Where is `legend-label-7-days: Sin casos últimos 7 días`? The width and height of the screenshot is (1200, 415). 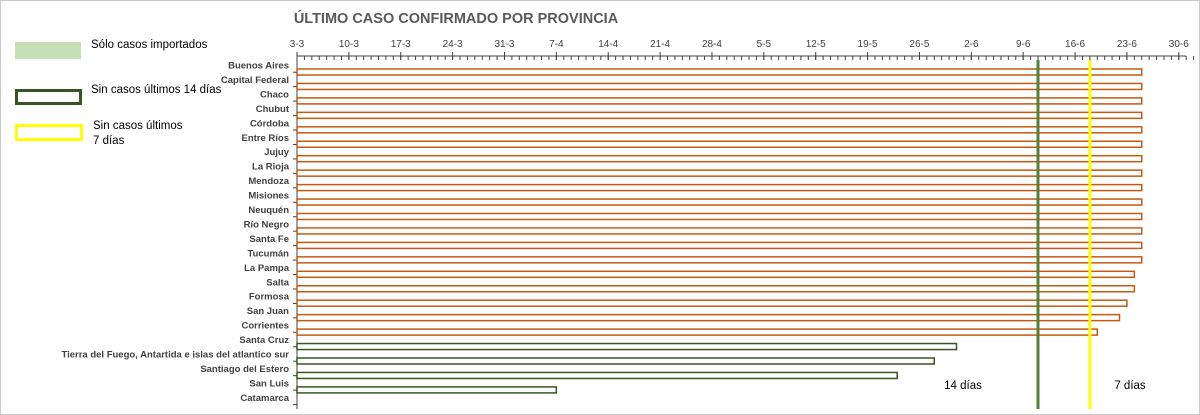
legend-label-7-days: Sin casos últimos 7 días is located at coordinates (137, 134).